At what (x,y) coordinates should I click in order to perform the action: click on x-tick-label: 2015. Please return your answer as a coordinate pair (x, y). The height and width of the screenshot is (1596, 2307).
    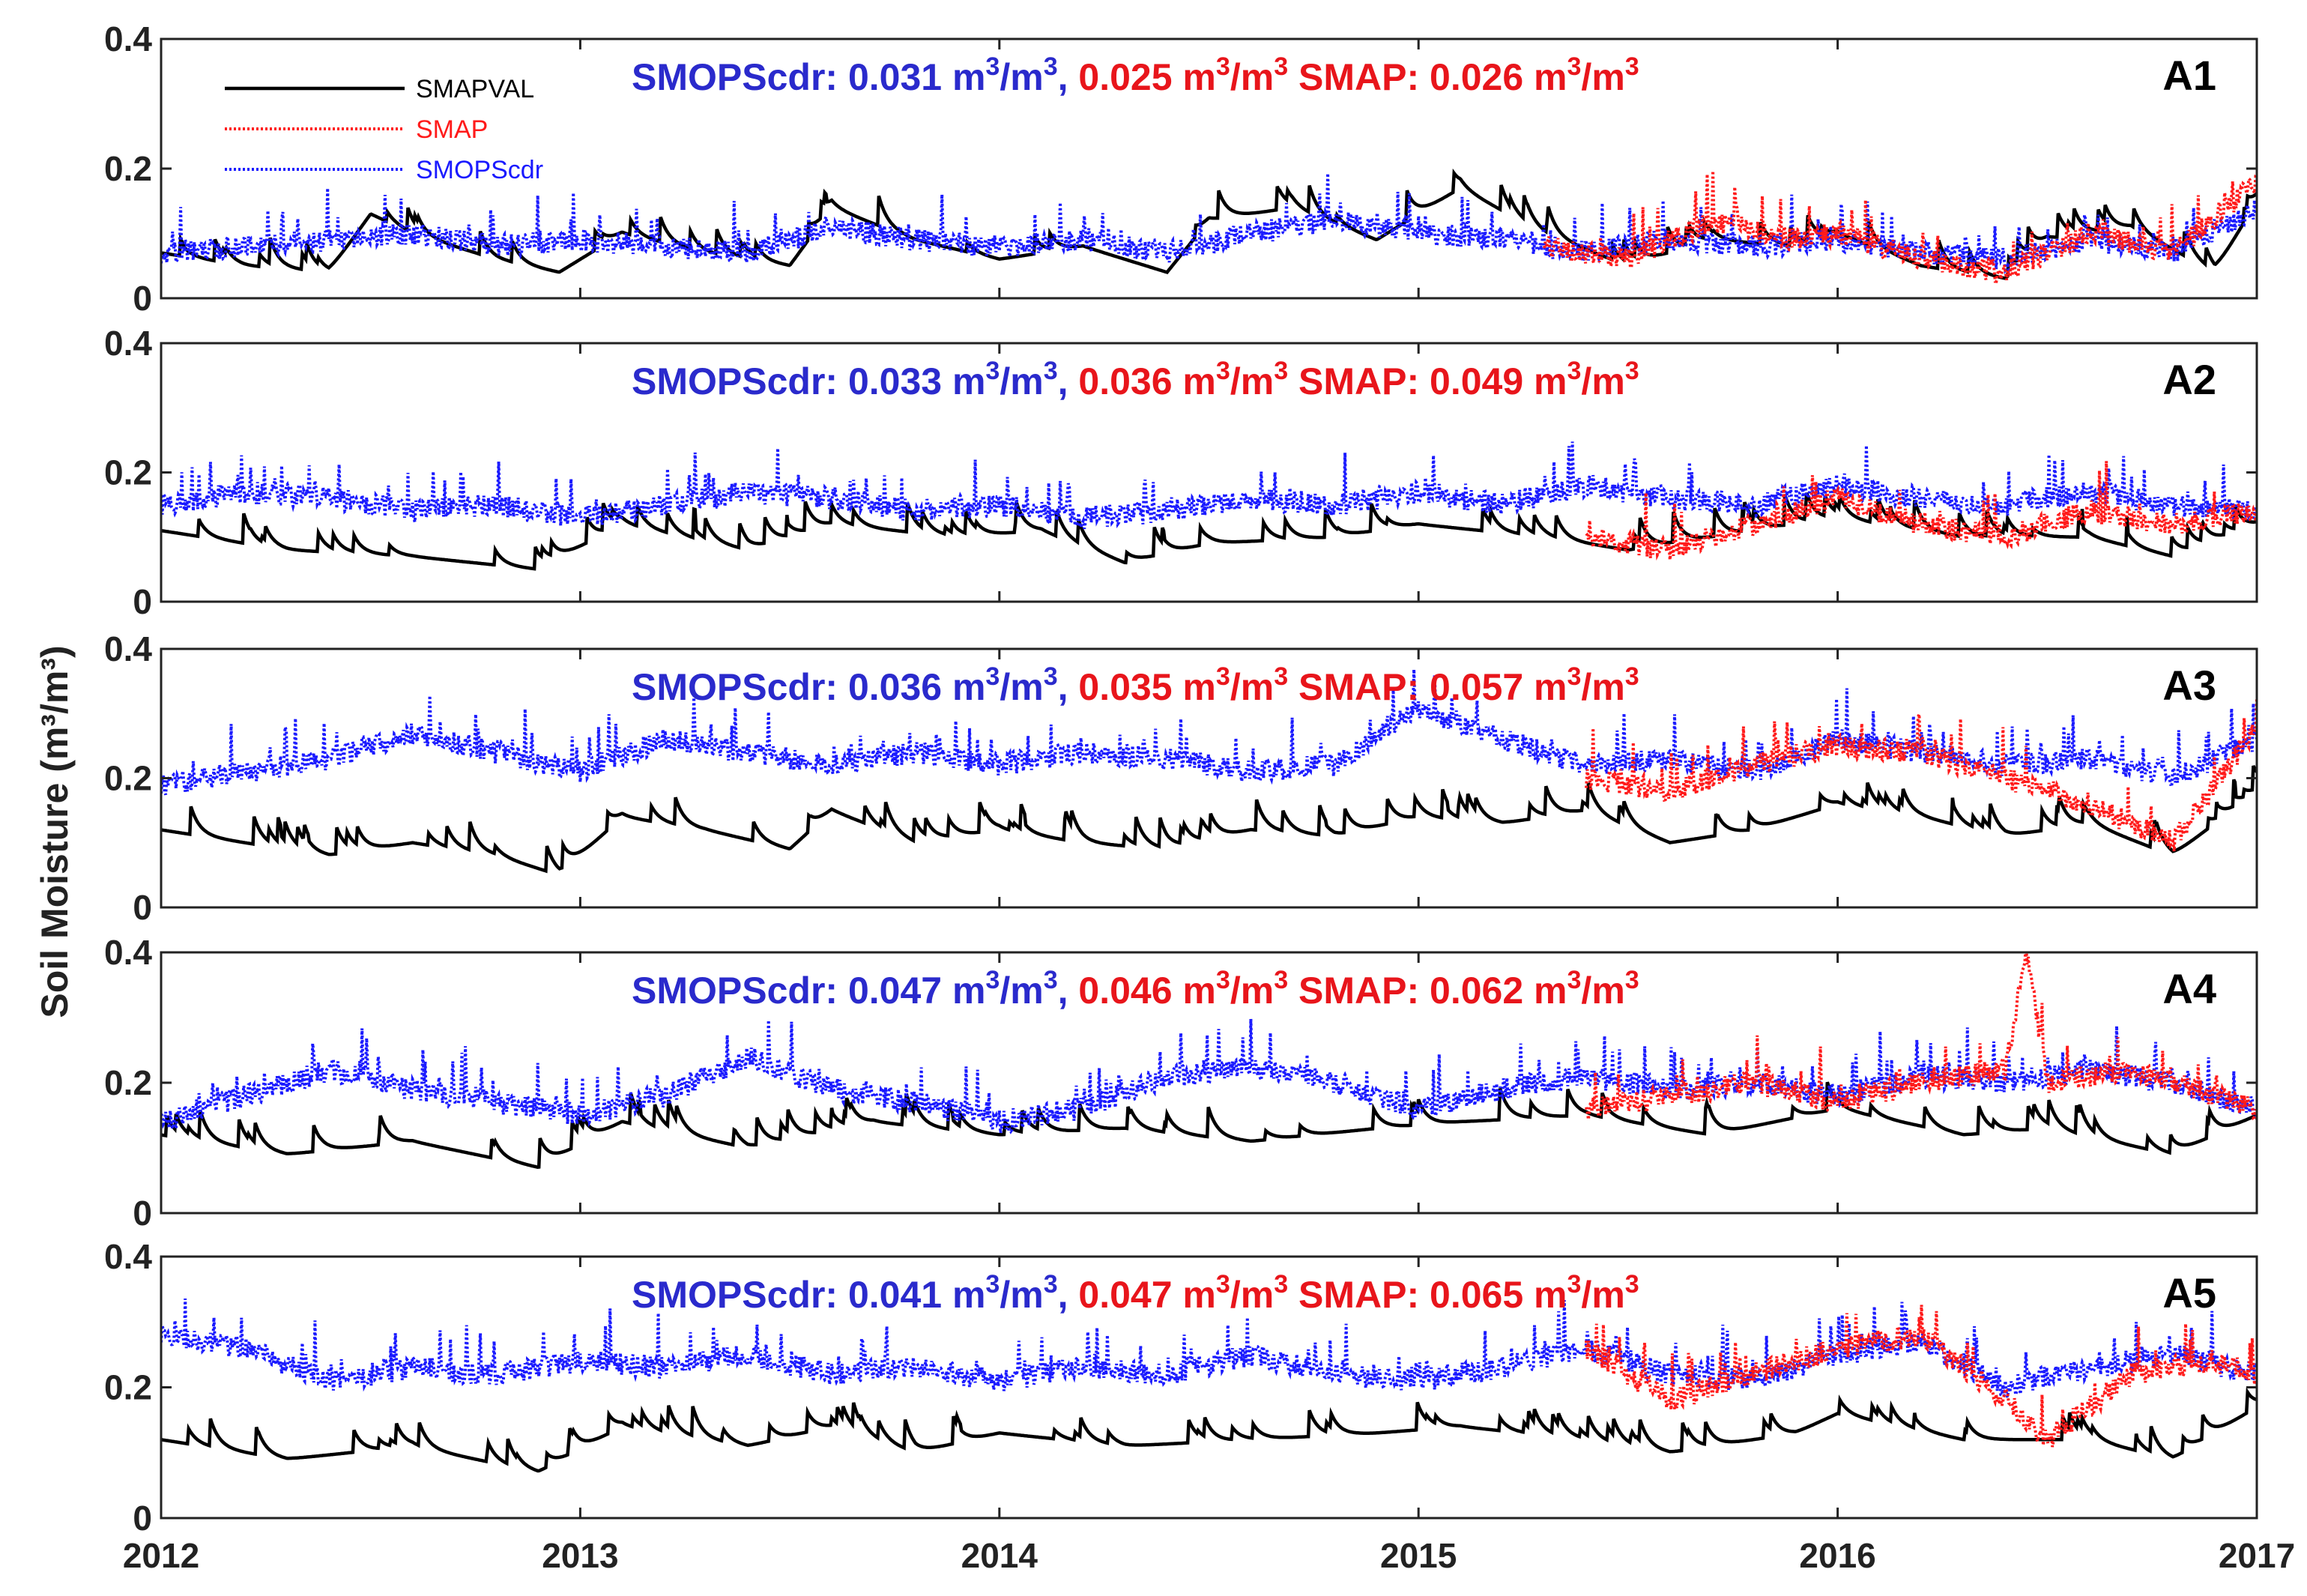
    Looking at the image, I should click on (1418, 1555).